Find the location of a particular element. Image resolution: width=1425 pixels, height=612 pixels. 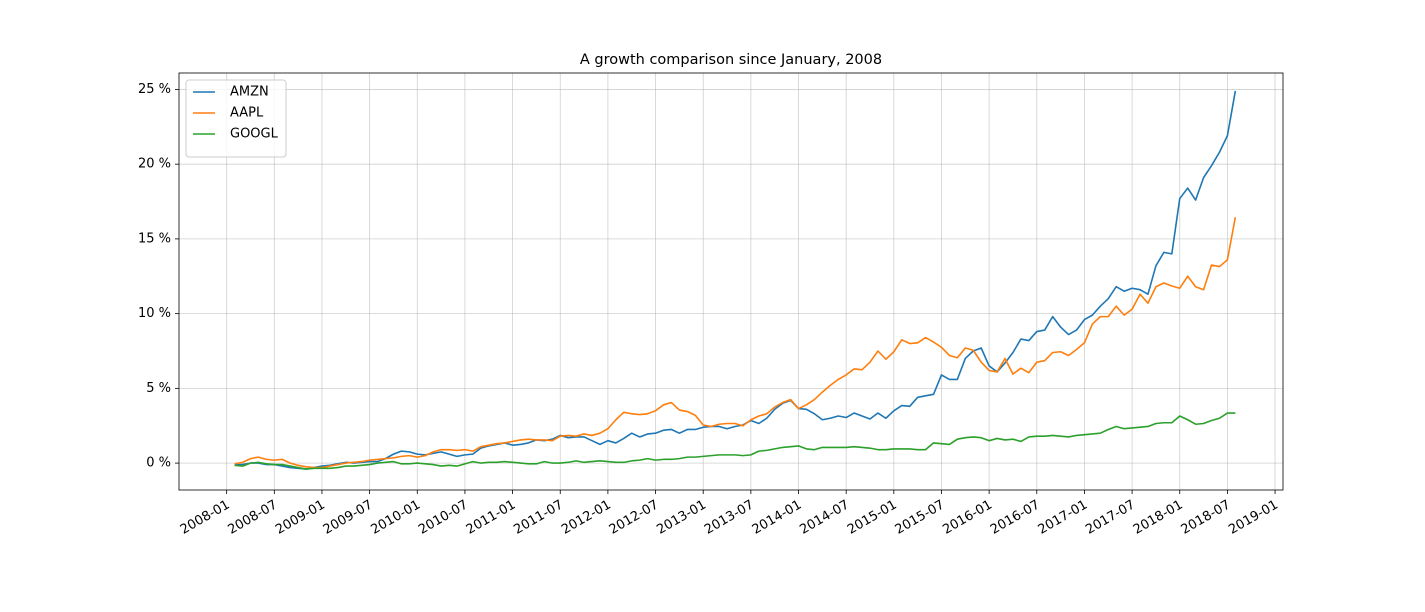

legend-box is located at coordinates (236, 118).